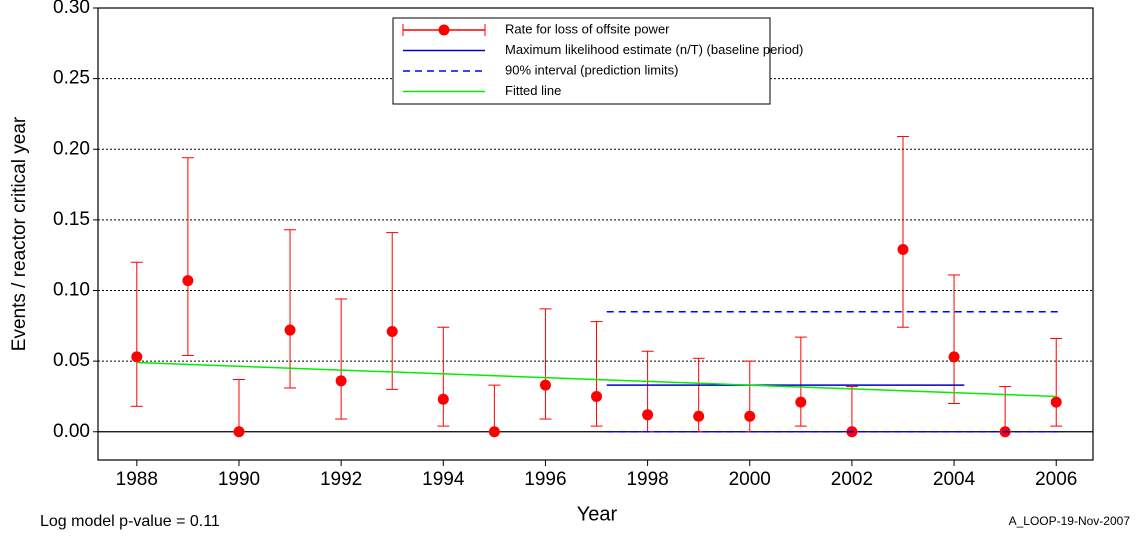 The height and width of the screenshot is (537, 1139). I want to click on x-tick-label: 1990, so click(239, 479).